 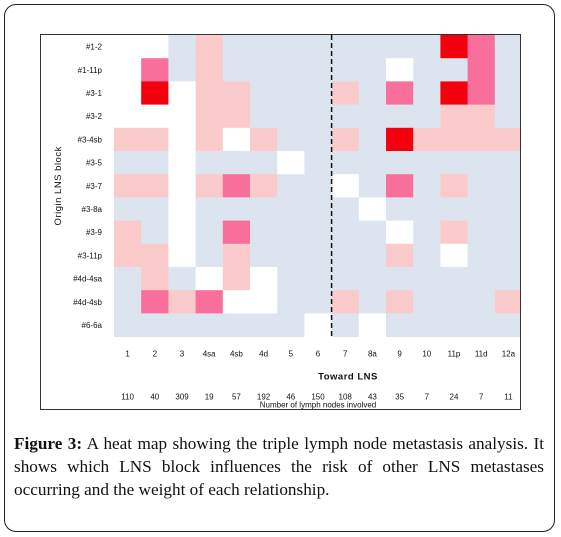 What do you see at coordinates (94, 47) in the screenshot?
I see `row-label: #1-2` at bounding box center [94, 47].